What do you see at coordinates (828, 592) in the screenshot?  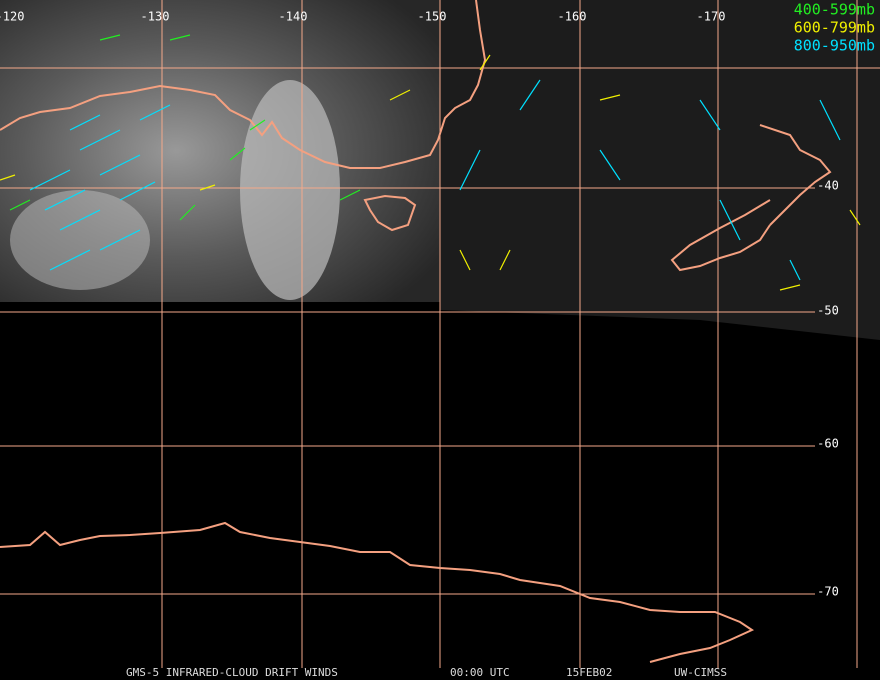 I see `latitude-label: -70` at bounding box center [828, 592].